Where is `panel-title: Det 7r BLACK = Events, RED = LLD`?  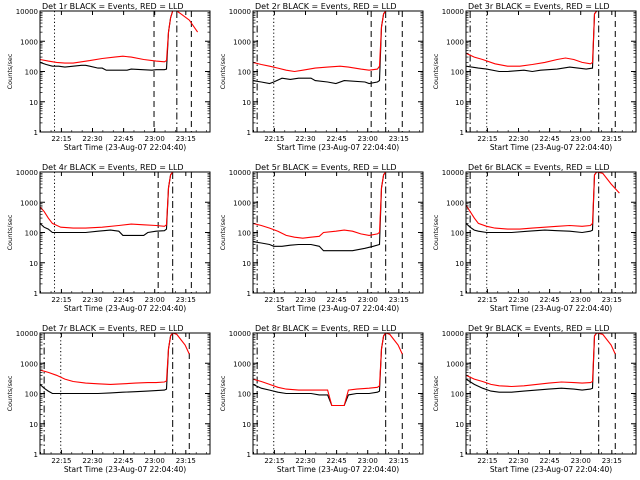 panel-title: Det 7r BLACK = Events, RED = LLD is located at coordinates (113, 328).